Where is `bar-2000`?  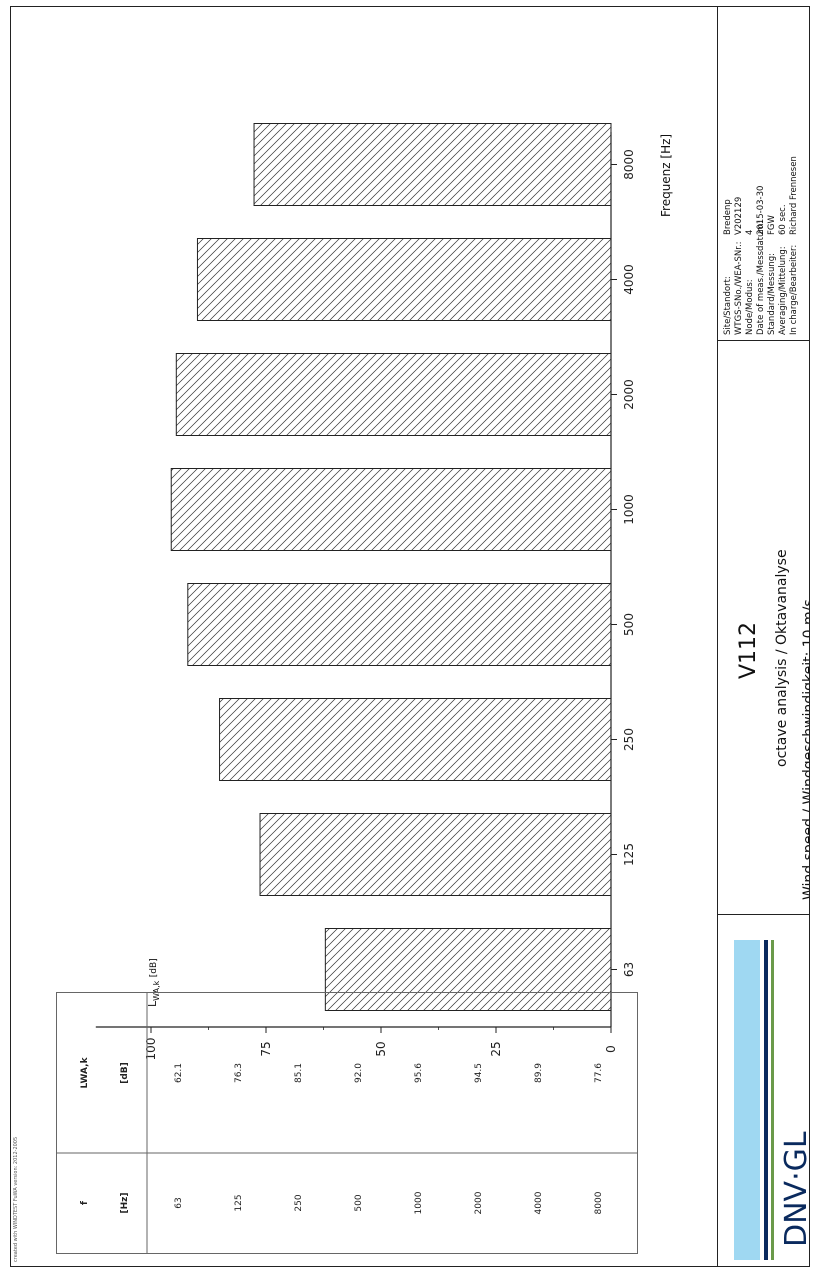
bar-2000 is located at coordinates (393, 394).